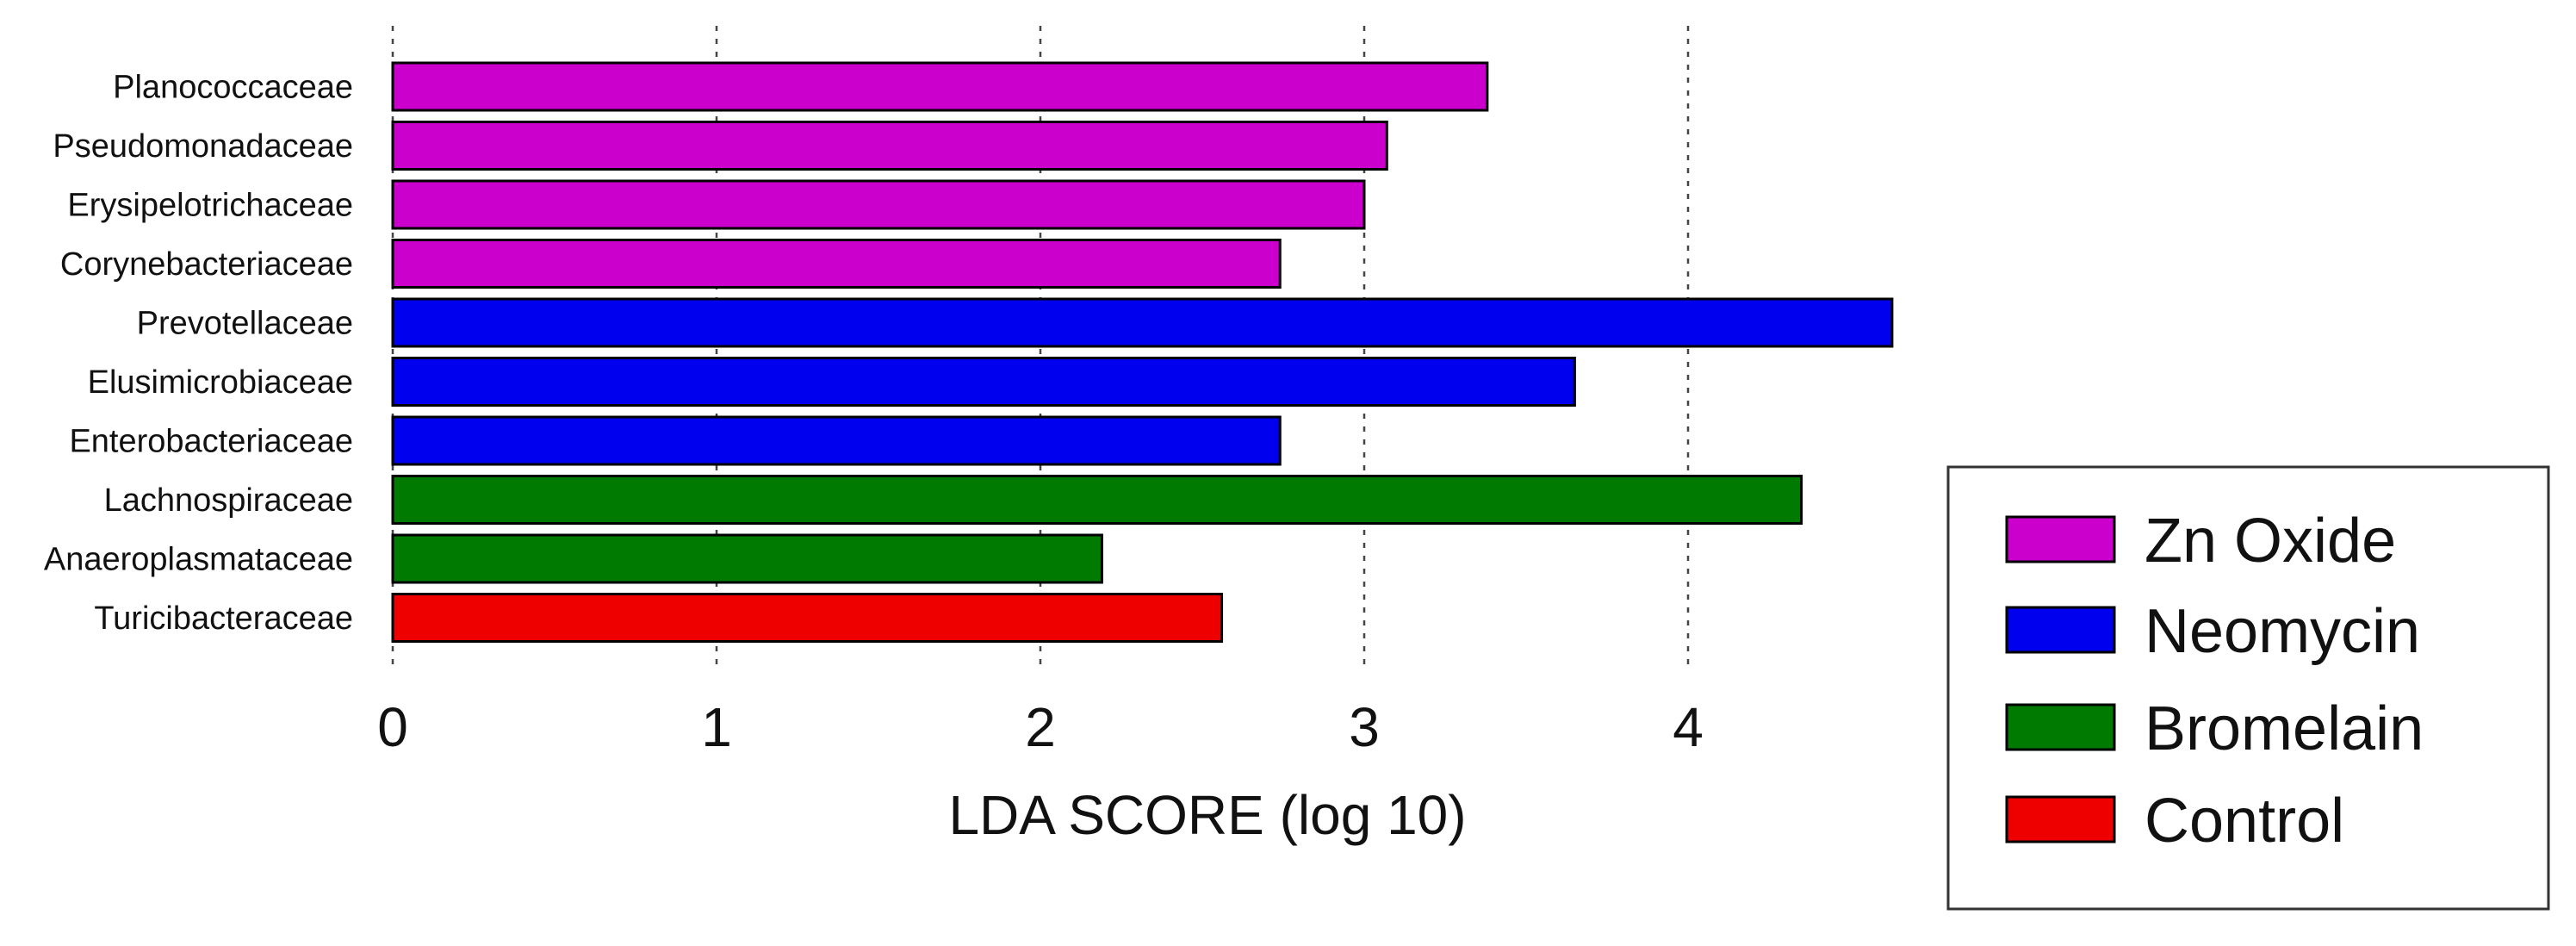  What do you see at coordinates (2282, 632) in the screenshot?
I see `legend-label: Neomycin` at bounding box center [2282, 632].